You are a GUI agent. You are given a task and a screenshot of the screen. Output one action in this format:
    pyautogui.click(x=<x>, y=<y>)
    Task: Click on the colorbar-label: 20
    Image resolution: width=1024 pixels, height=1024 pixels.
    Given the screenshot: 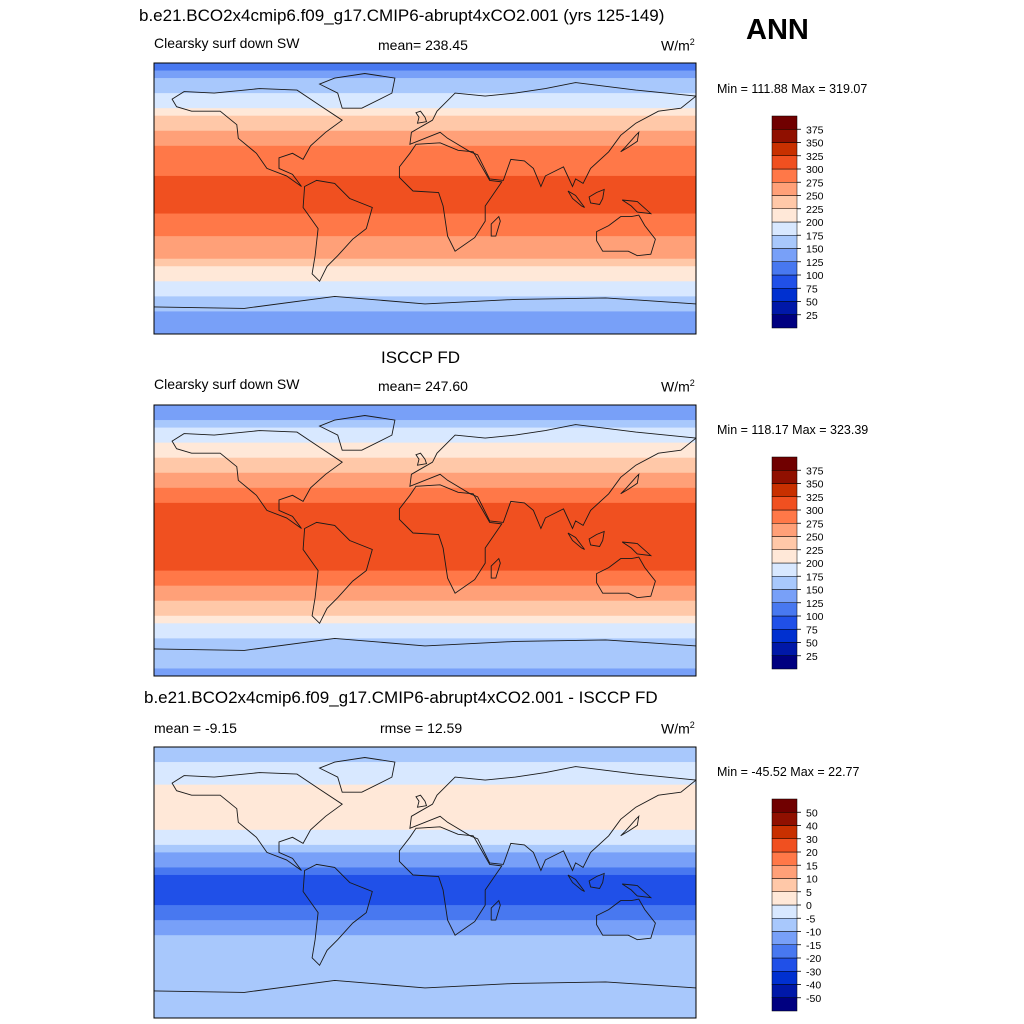 What is the action you would take?
    pyautogui.click(x=812, y=853)
    